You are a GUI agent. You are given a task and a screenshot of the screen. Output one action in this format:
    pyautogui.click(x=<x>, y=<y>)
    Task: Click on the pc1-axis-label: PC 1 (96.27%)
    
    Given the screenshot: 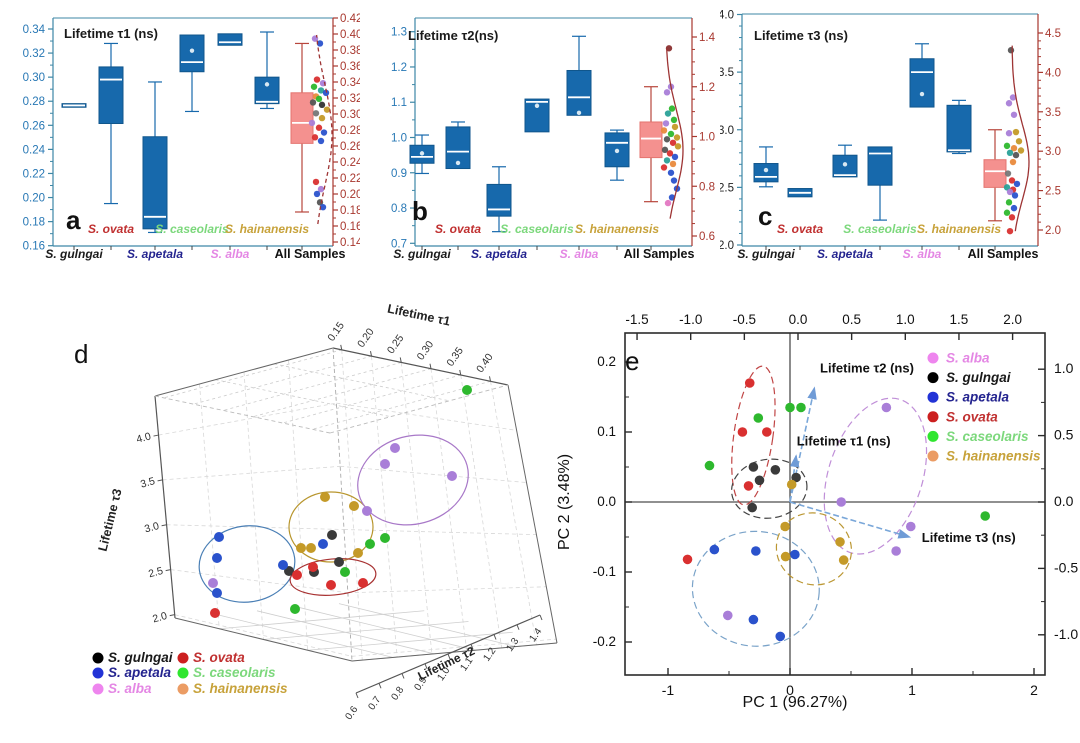 What is the action you would take?
    pyautogui.click(x=795, y=702)
    